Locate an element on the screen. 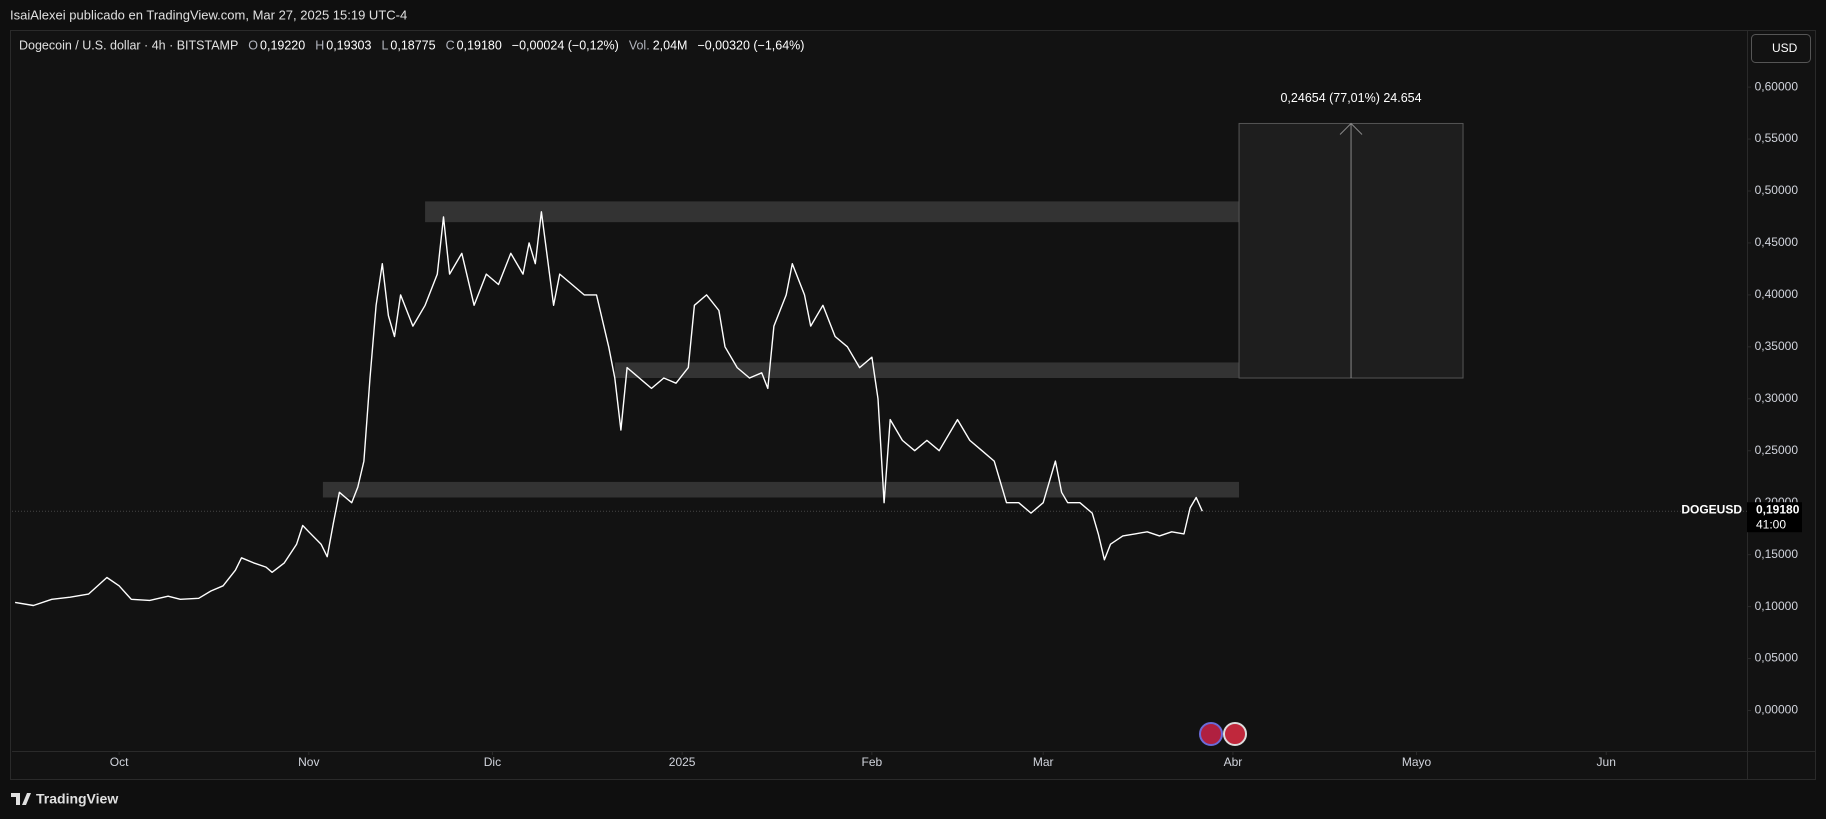 The width and height of the screenshot is (1826, 819). y-tick-label: 0,50000 is located at coordinates (1777, 190).